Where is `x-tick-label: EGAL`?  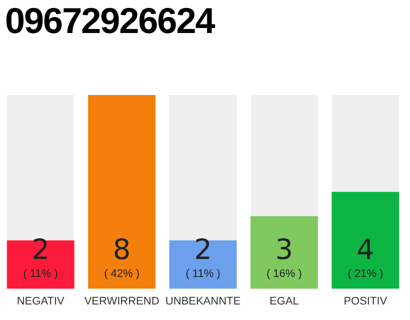
x-tick-label: EGAL is located at coordinates (284, 301).